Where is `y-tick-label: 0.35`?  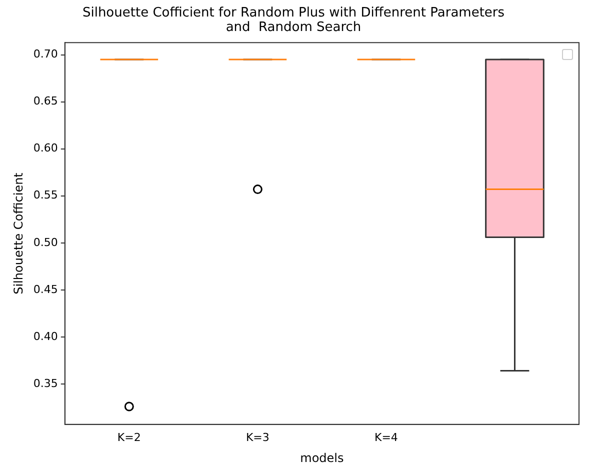 y-tick-label: 0.35 is located at coordinates (45, 383).